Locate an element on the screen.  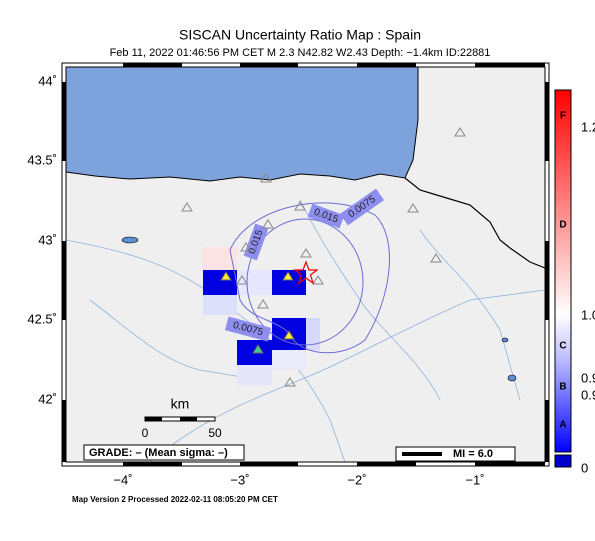
colorbar: F D C B A 1.2 1.0 0.9 0.9 0 is located at coordinates (574, 282).